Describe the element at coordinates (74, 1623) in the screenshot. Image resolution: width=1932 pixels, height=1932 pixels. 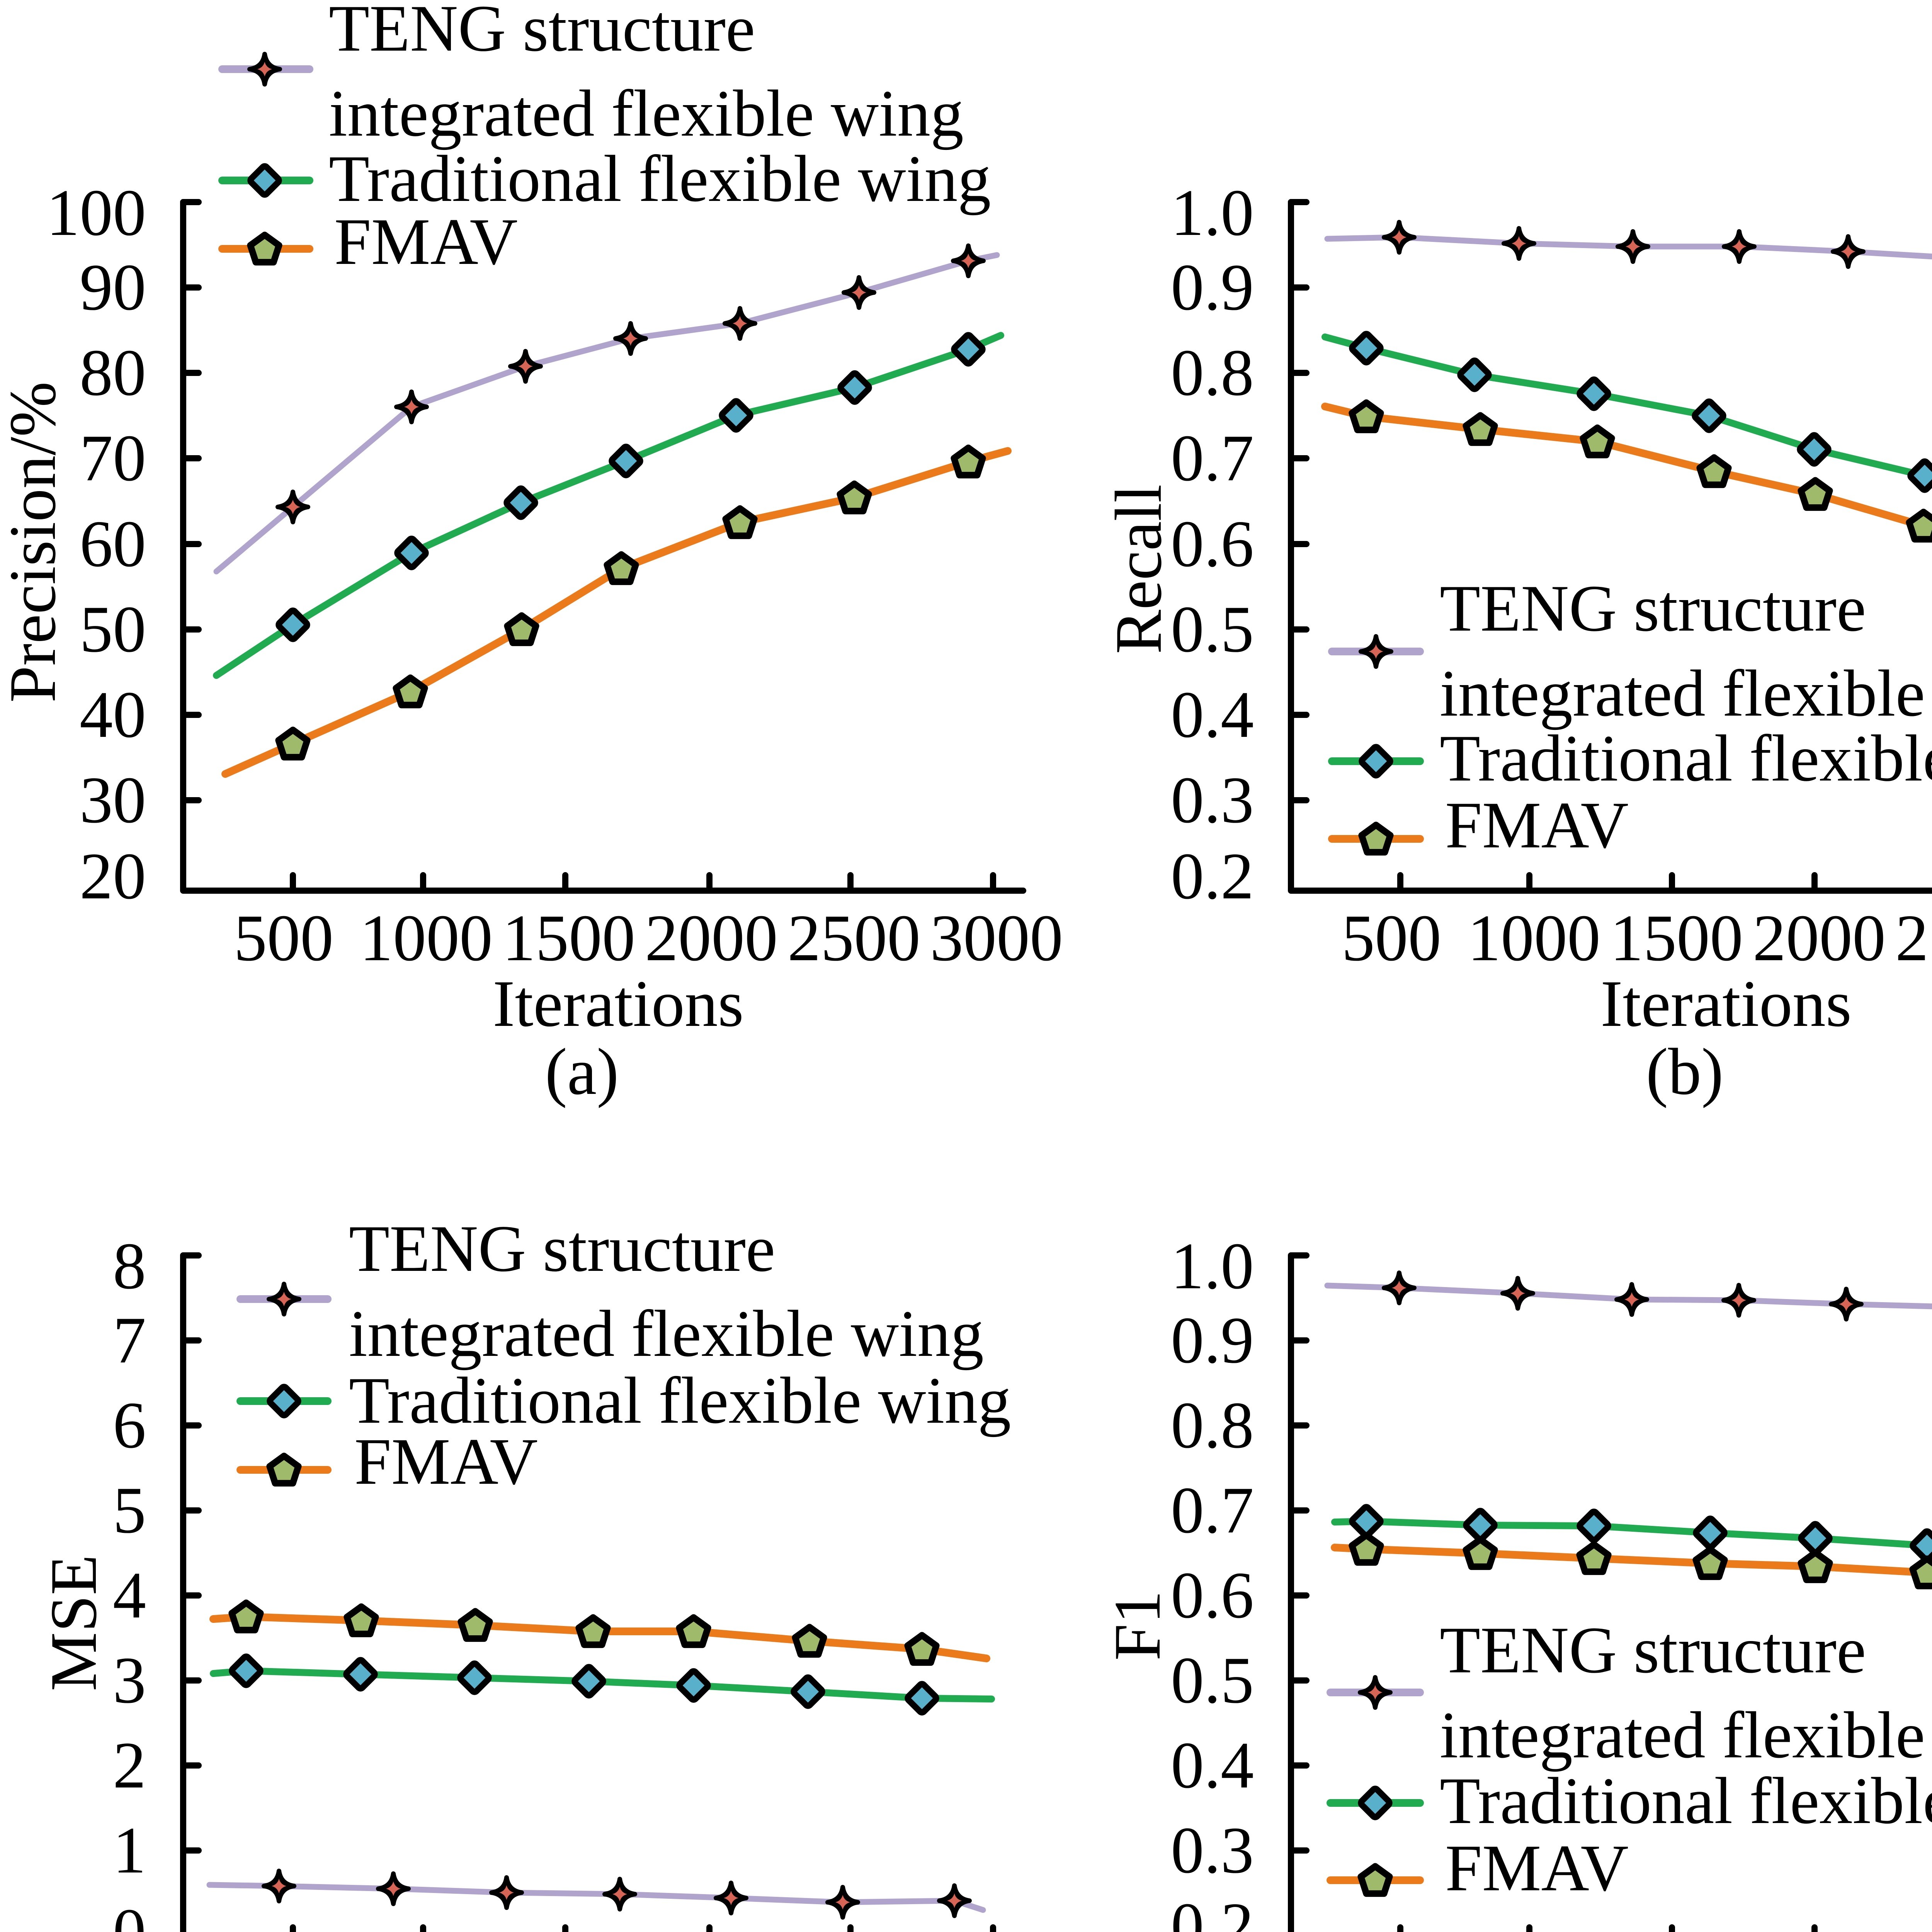
I see `svg-text: MSE` at that location.